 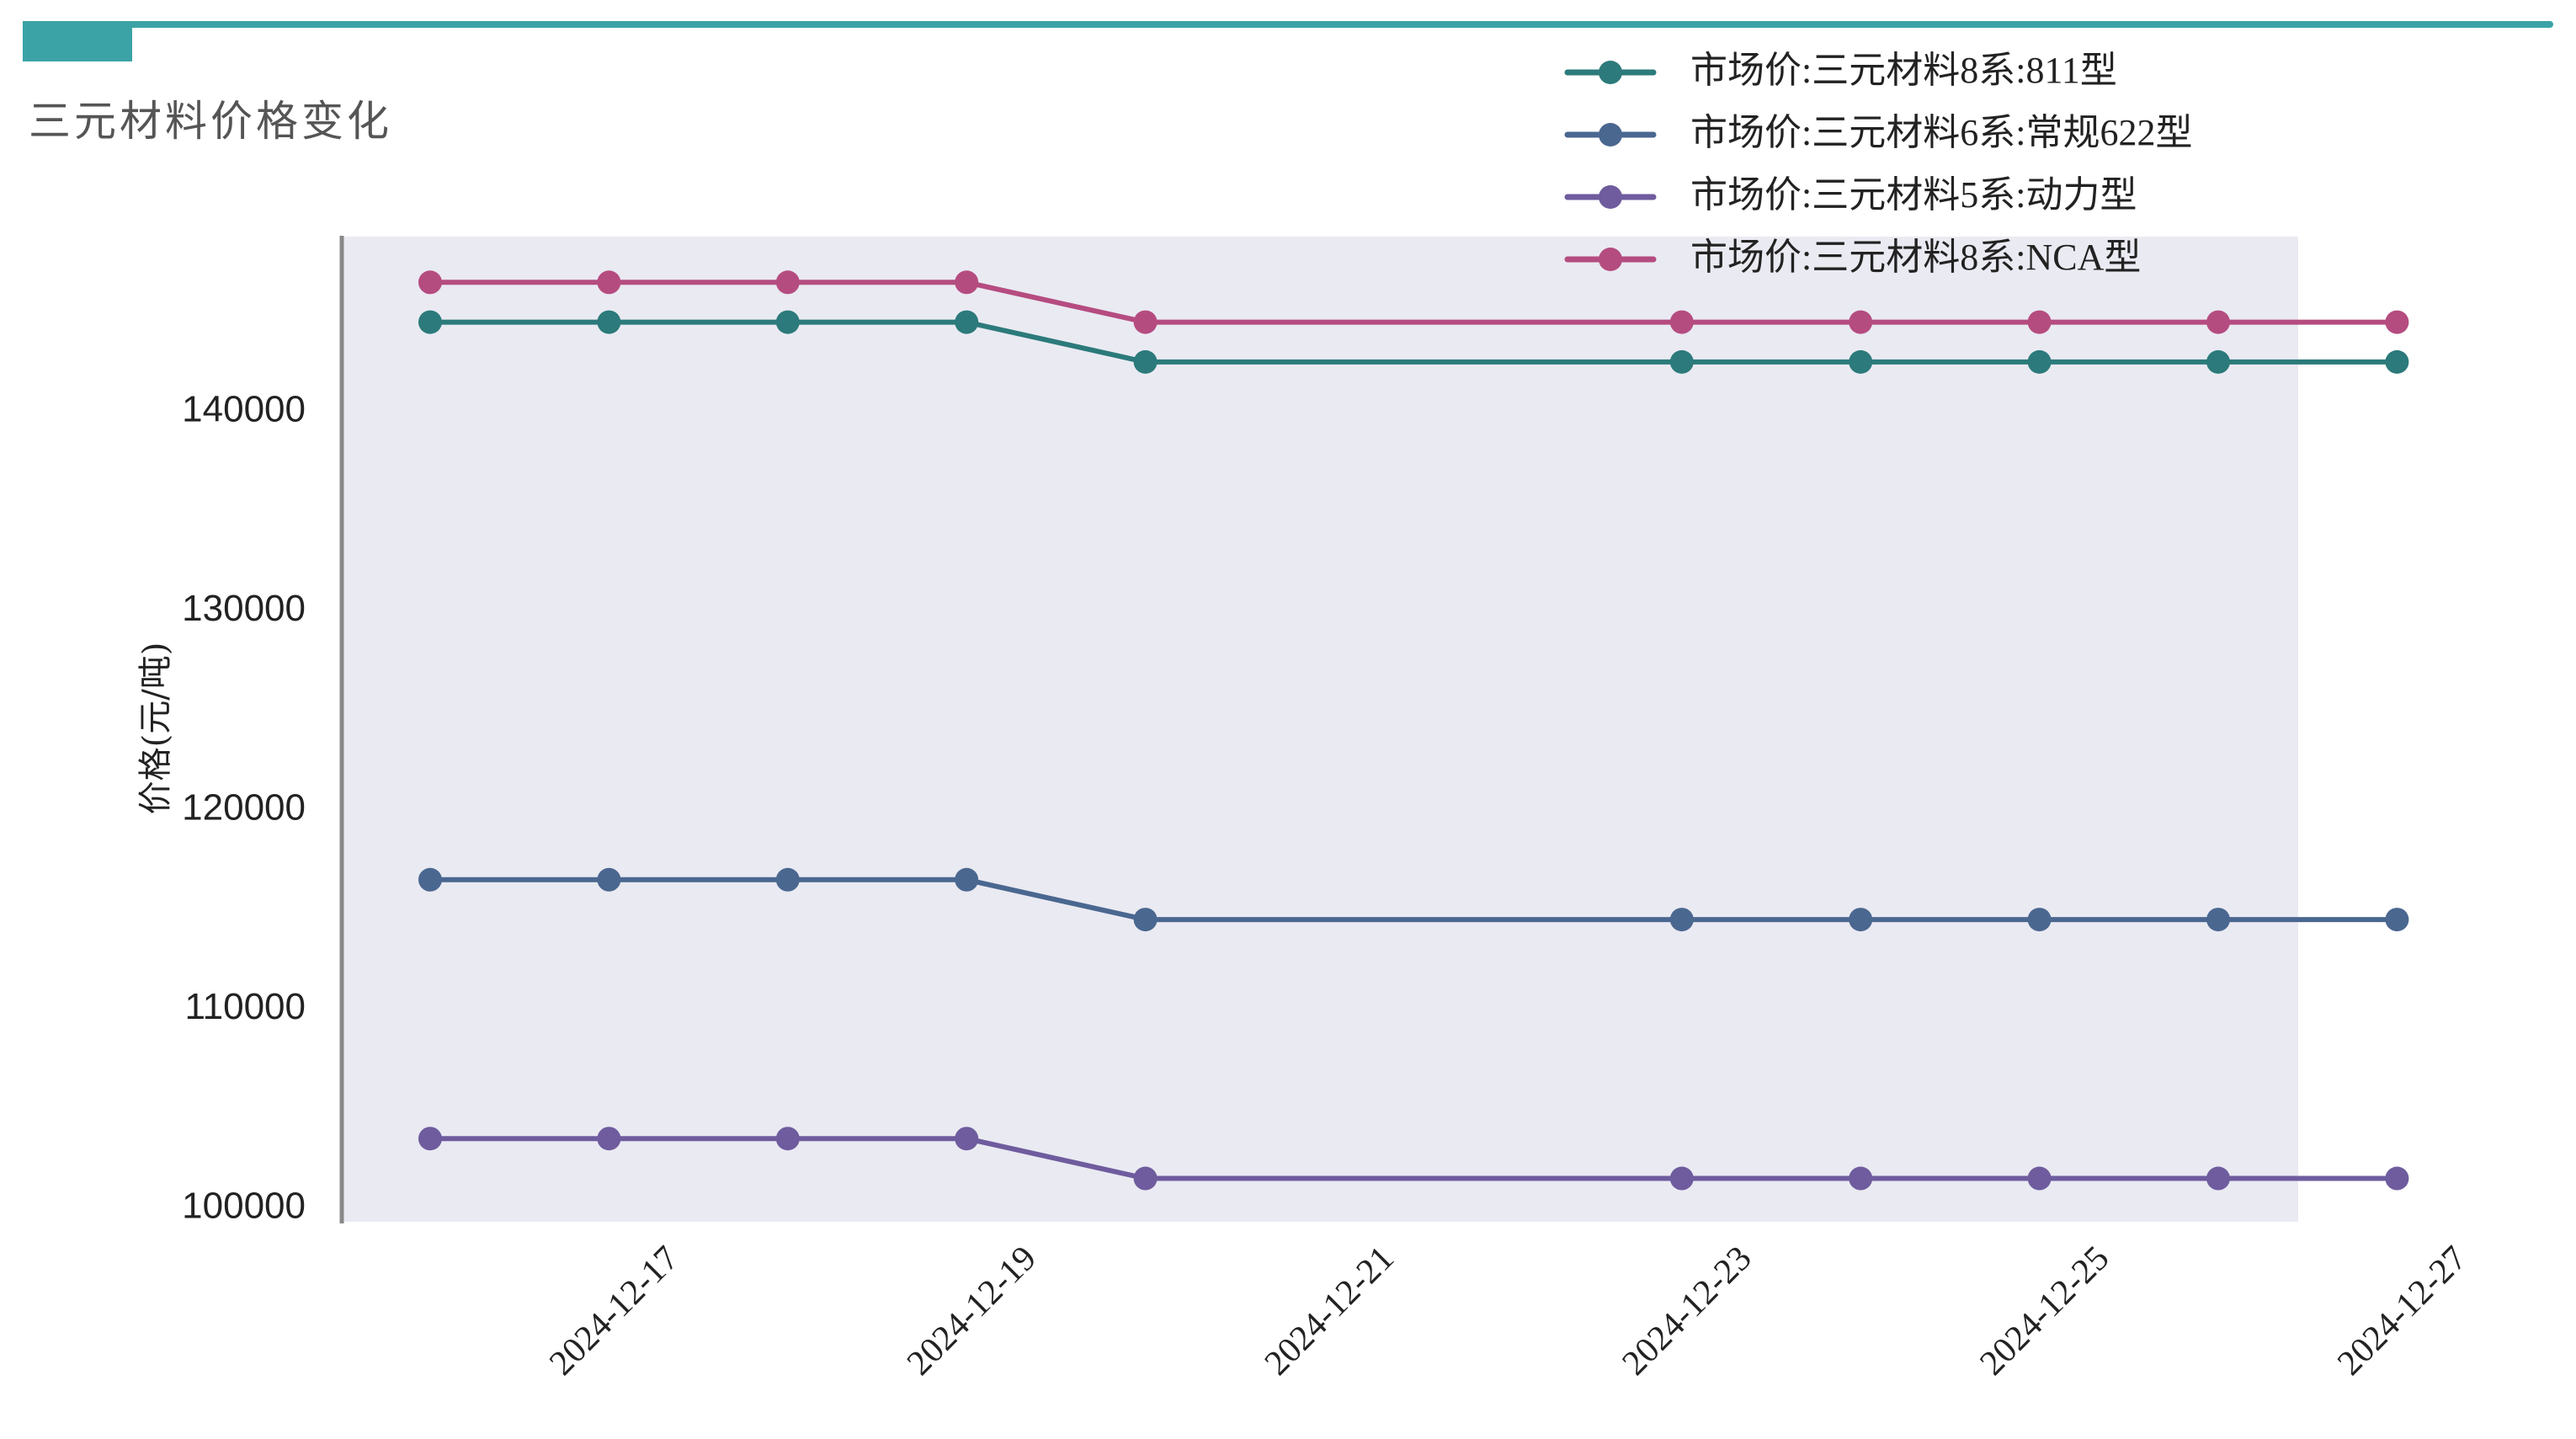 I want to click on y-tick-label: 130000, so click(x=244, y=608).